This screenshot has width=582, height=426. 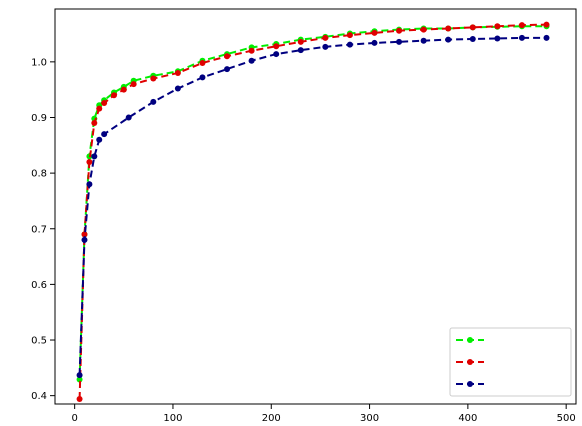 What do you see at coordinates (467, 418) in the screenshot?
I see `x-tick-label: 400` at bounding box center [467, 418].